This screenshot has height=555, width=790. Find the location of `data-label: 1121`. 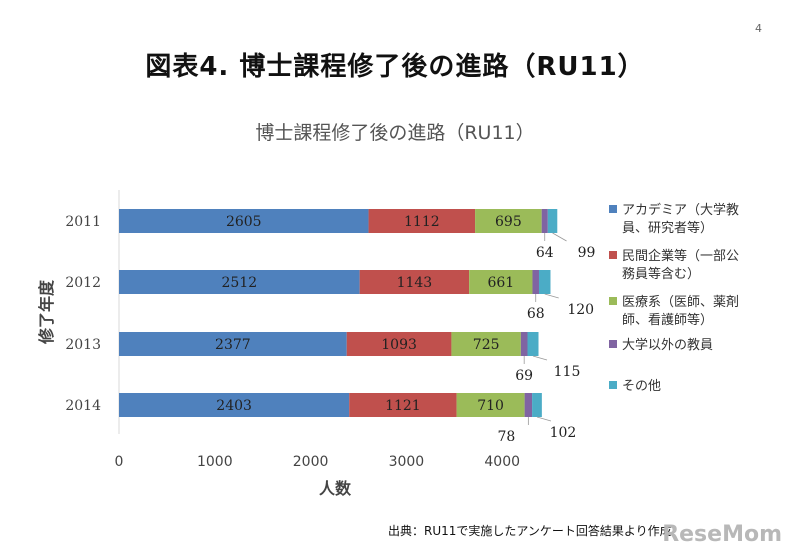

data-label: 1121 is located at coordinates (403, 406).